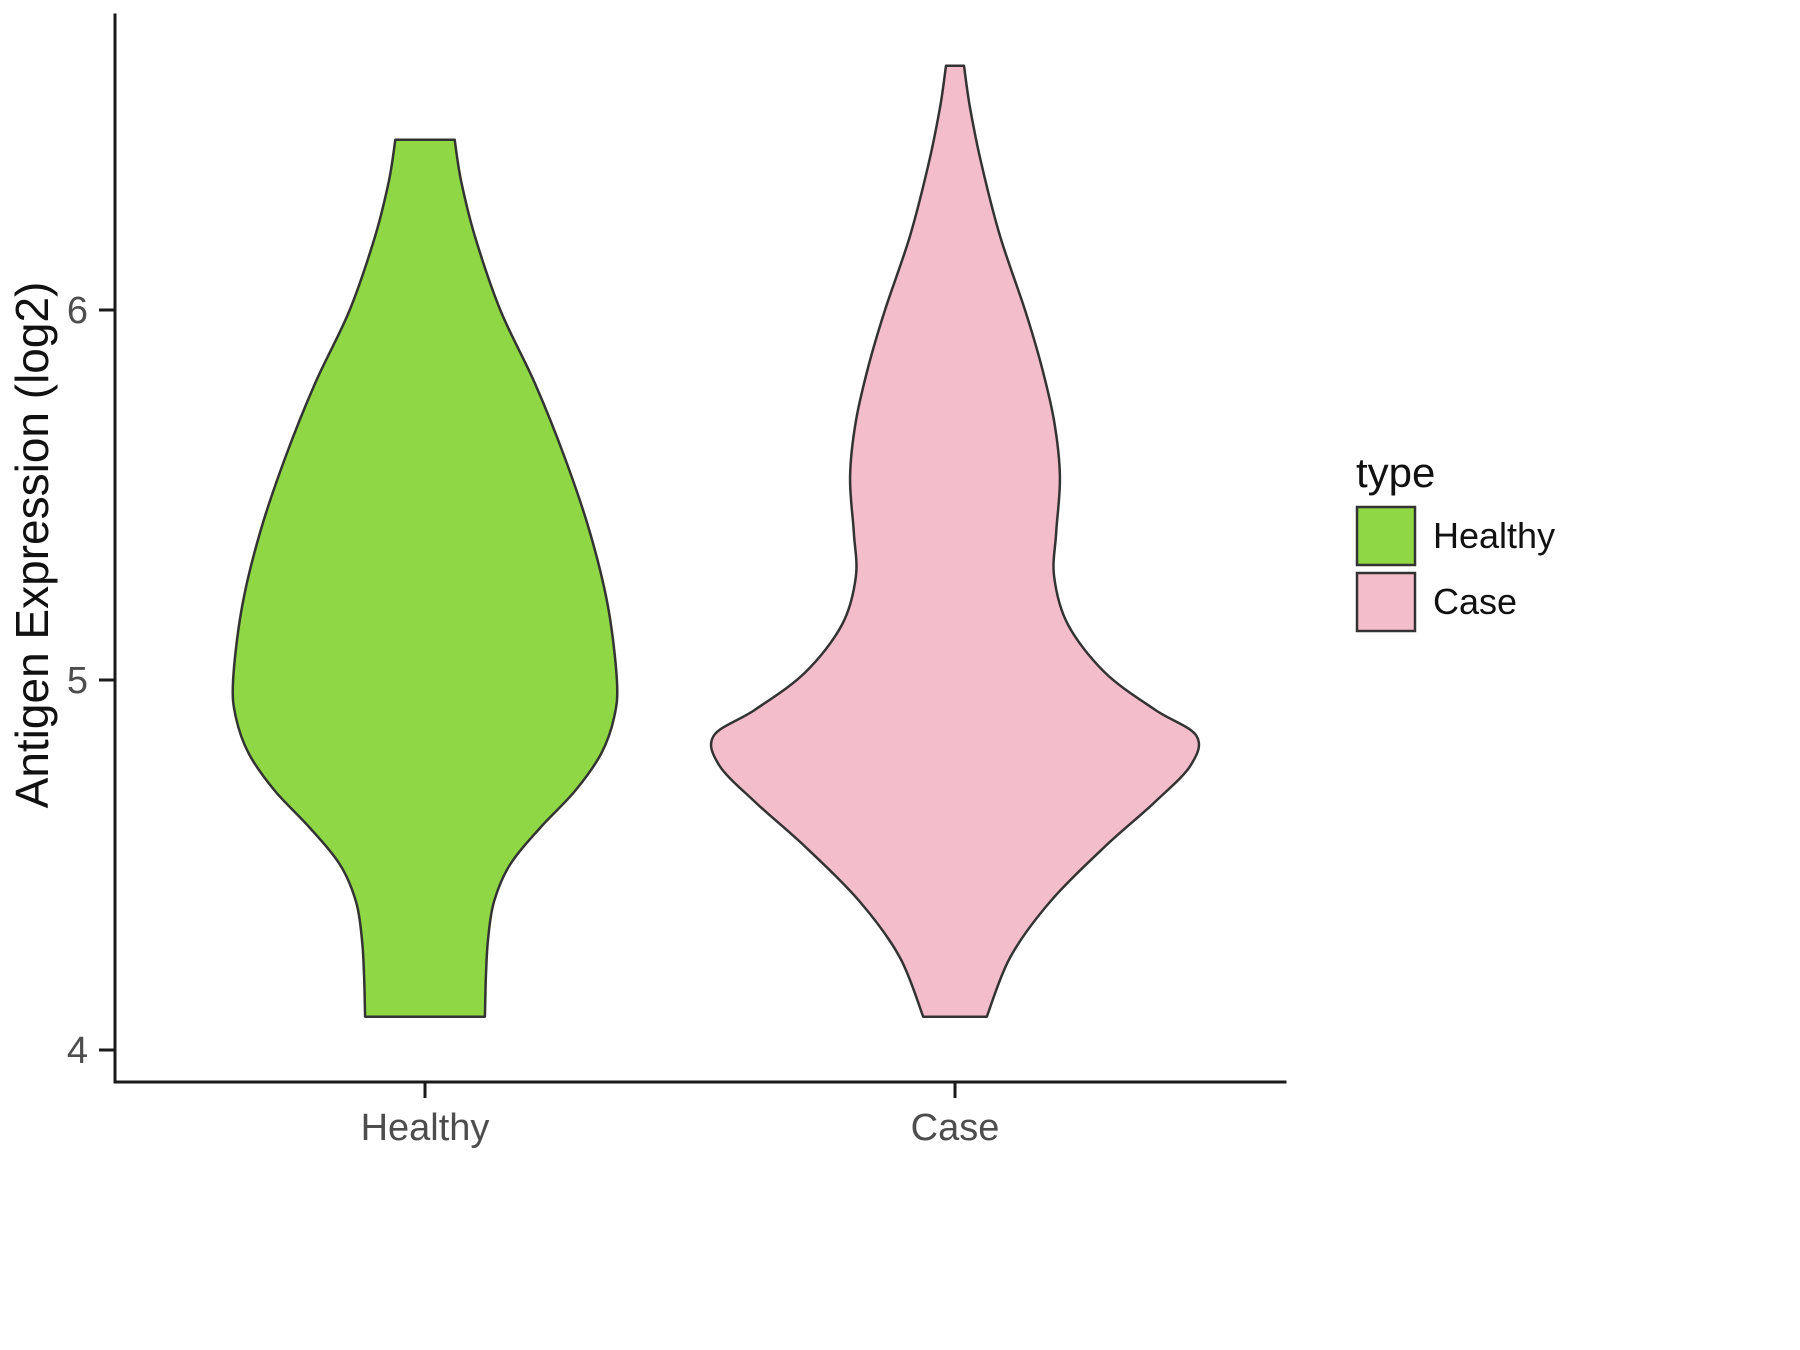  I want to click on y-tick-label-5: 5, so click(77, 681).